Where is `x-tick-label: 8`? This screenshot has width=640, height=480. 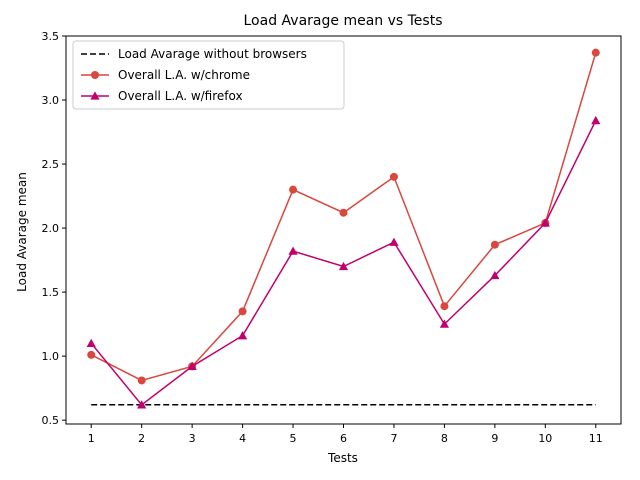
x-tick-label: 8 is located at coordinates (444, 438).